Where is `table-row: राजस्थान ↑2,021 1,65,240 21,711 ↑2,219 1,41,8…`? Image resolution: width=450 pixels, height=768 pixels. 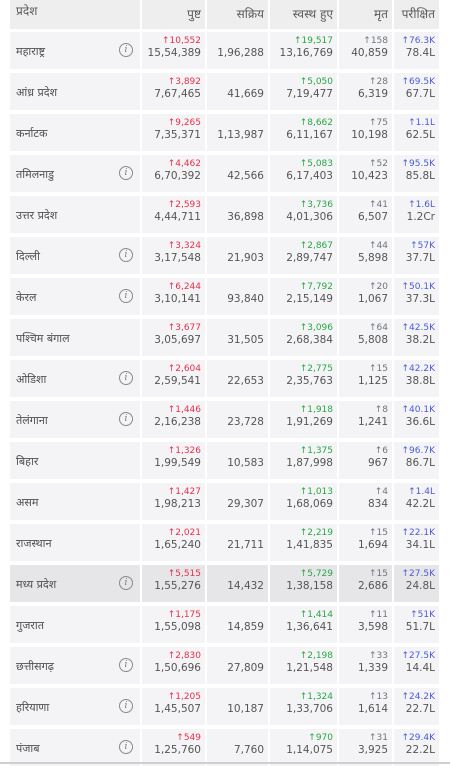 table-row: राजस्थान ↑2,021 1,65,240 21,711 ↑2,219 1,41,8… is located at coordinates (223, 542).